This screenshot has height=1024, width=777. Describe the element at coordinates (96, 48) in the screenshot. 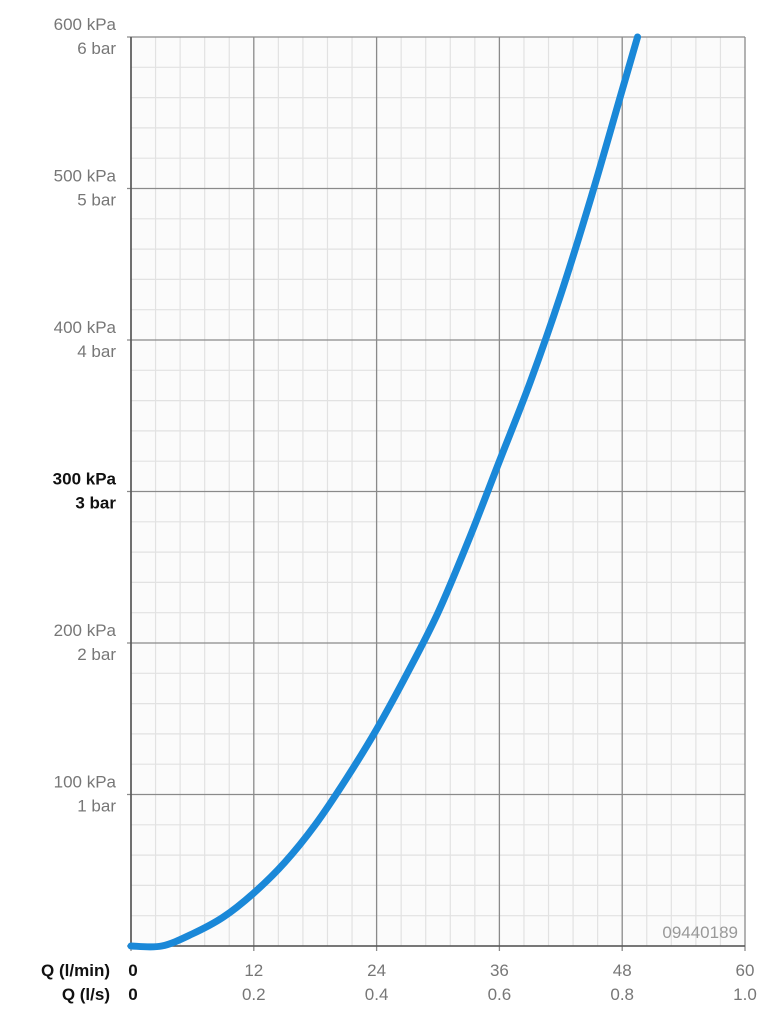

I see `y-tick-label-bar: 6 bar` at that location.